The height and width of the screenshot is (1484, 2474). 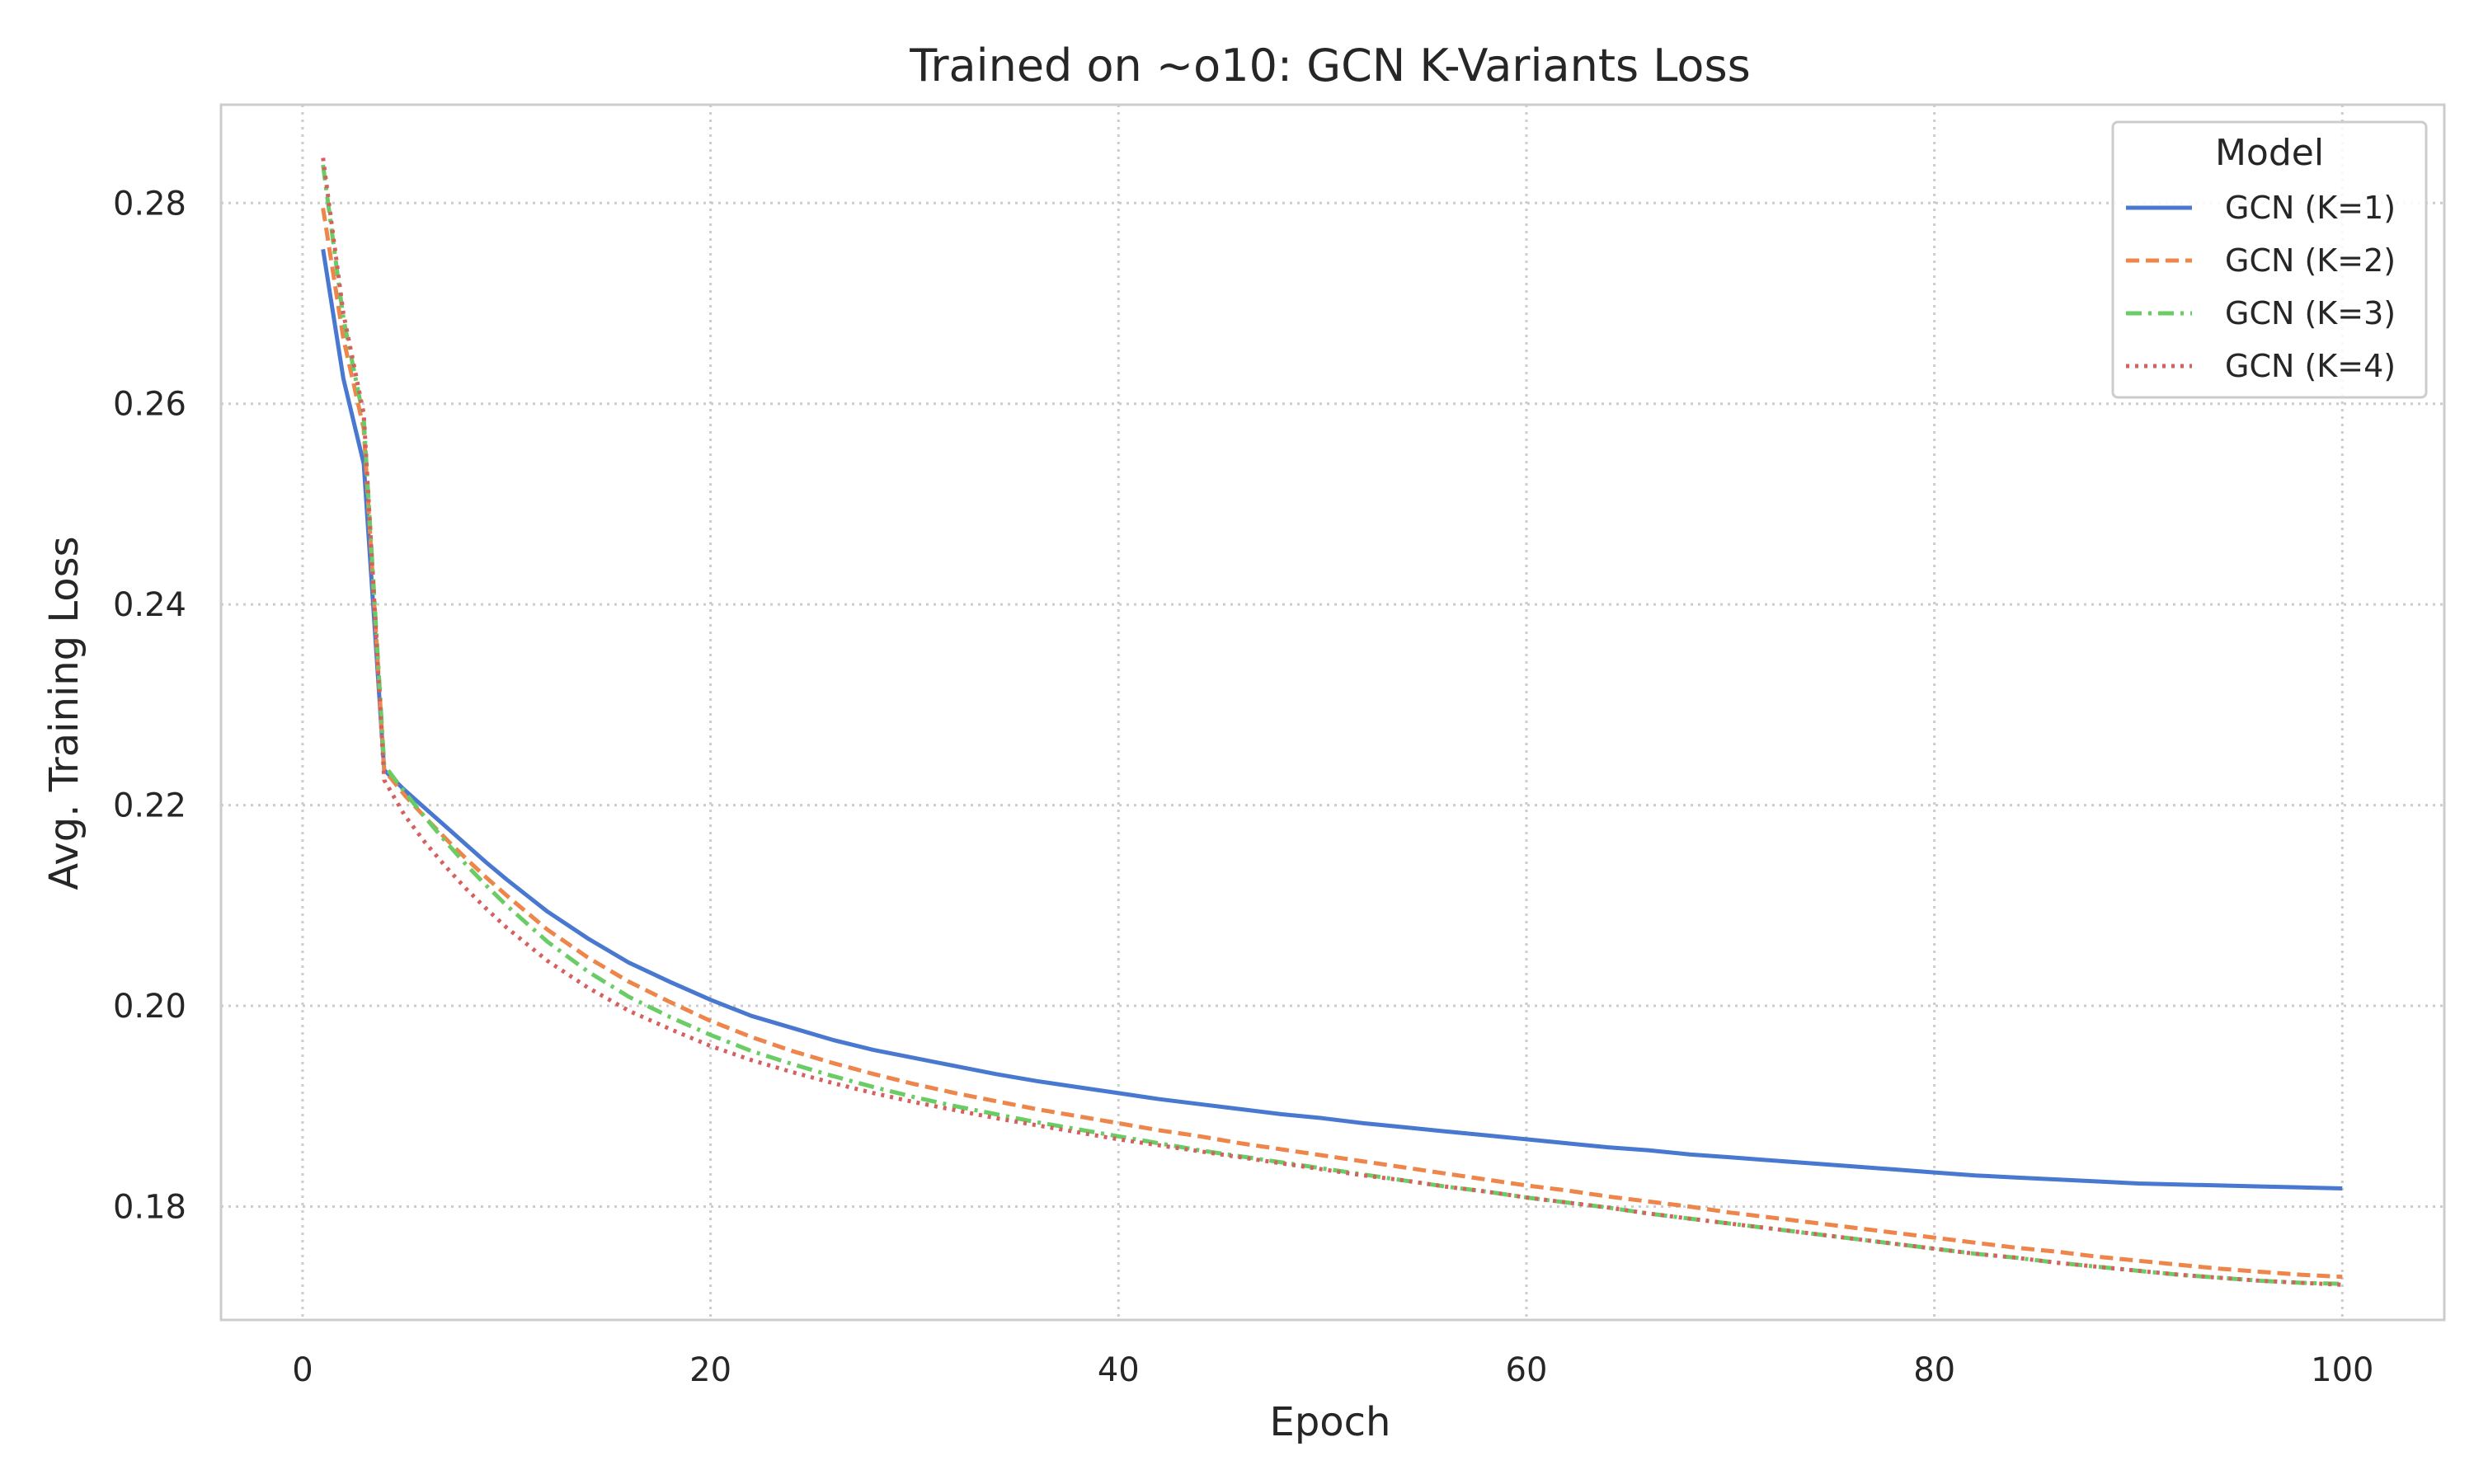 I want to click on x-axis-label: Epoch, so click(x=1330, y=1422).